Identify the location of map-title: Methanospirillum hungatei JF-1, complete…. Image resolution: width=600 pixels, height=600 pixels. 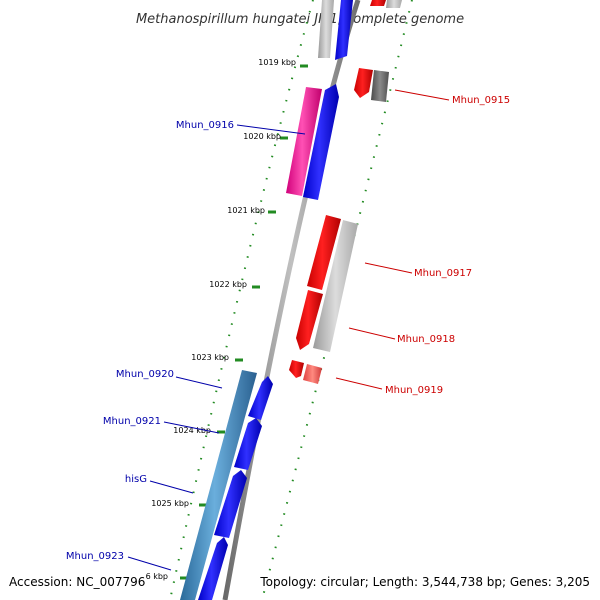
(300, 19).